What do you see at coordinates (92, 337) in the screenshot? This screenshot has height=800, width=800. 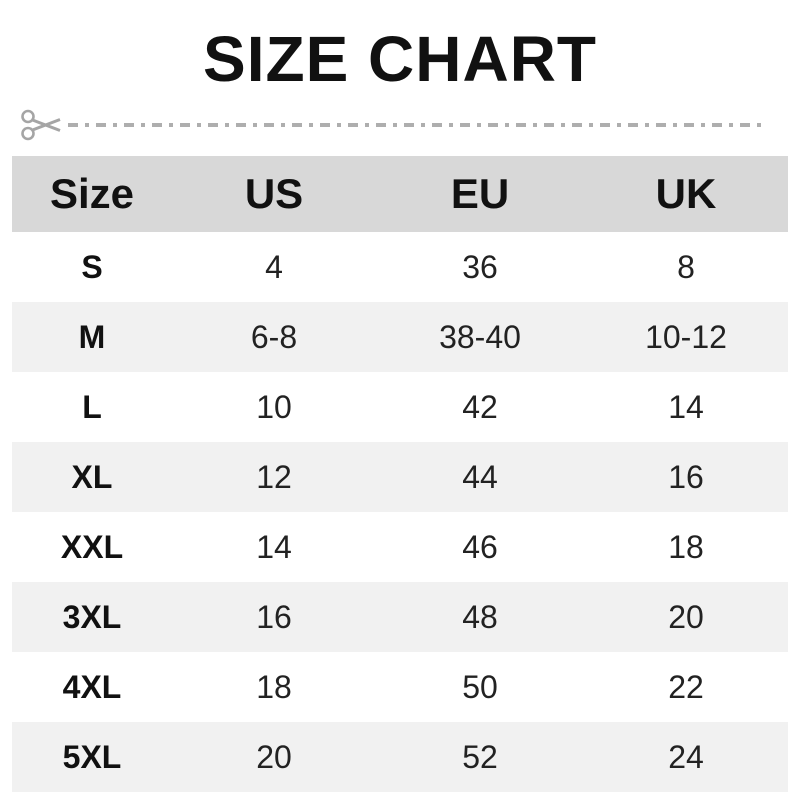 I see `cell-size: M` at bounding box center [92, 337].